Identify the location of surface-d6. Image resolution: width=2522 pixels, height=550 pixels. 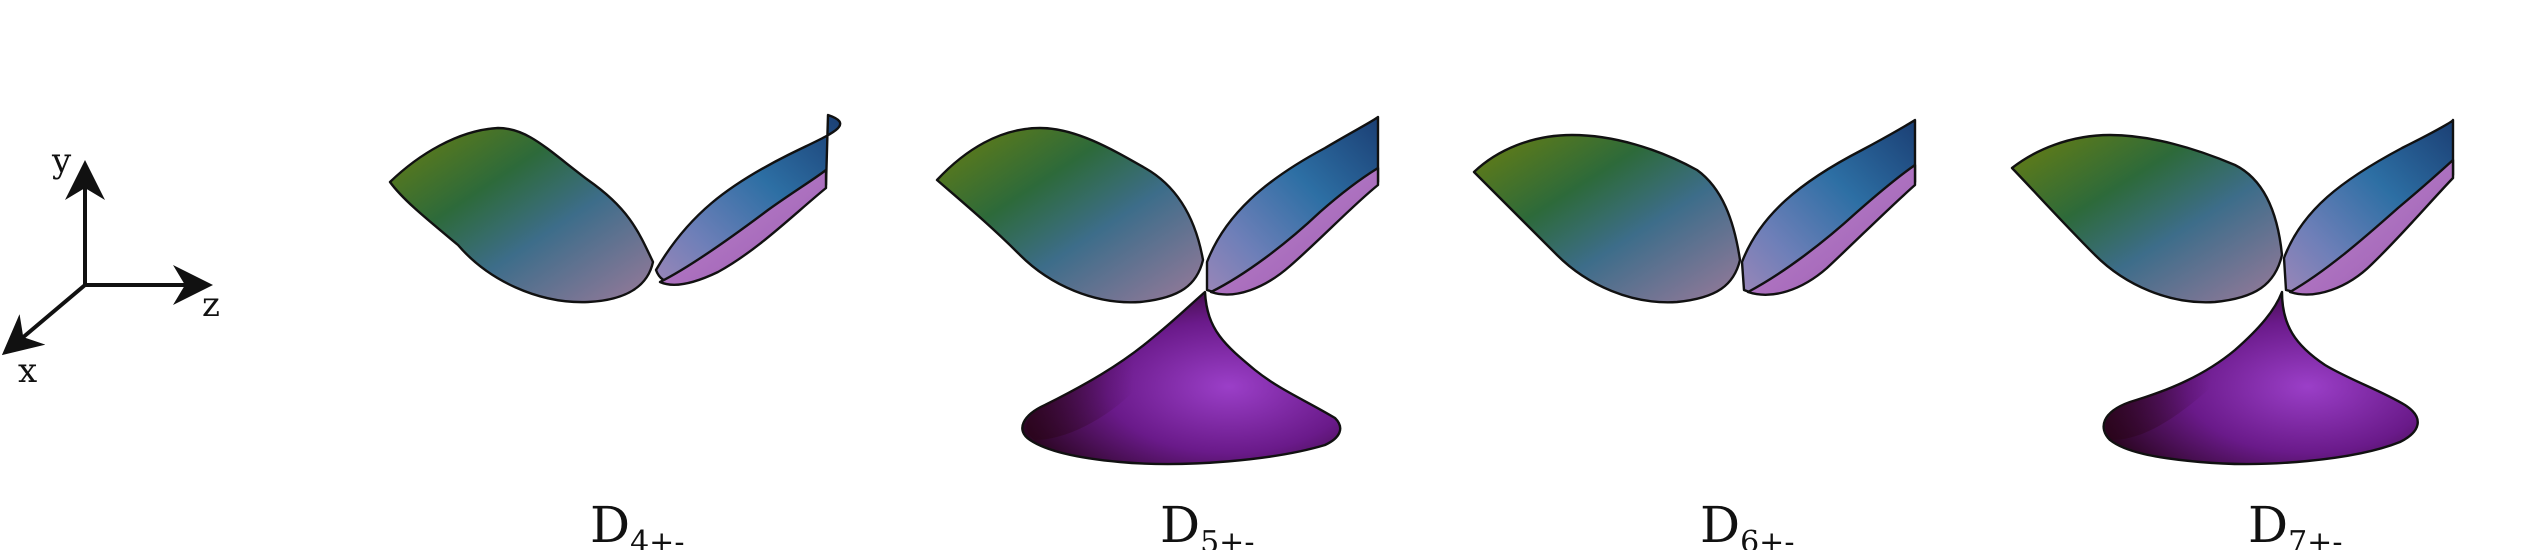
(1694, 211).